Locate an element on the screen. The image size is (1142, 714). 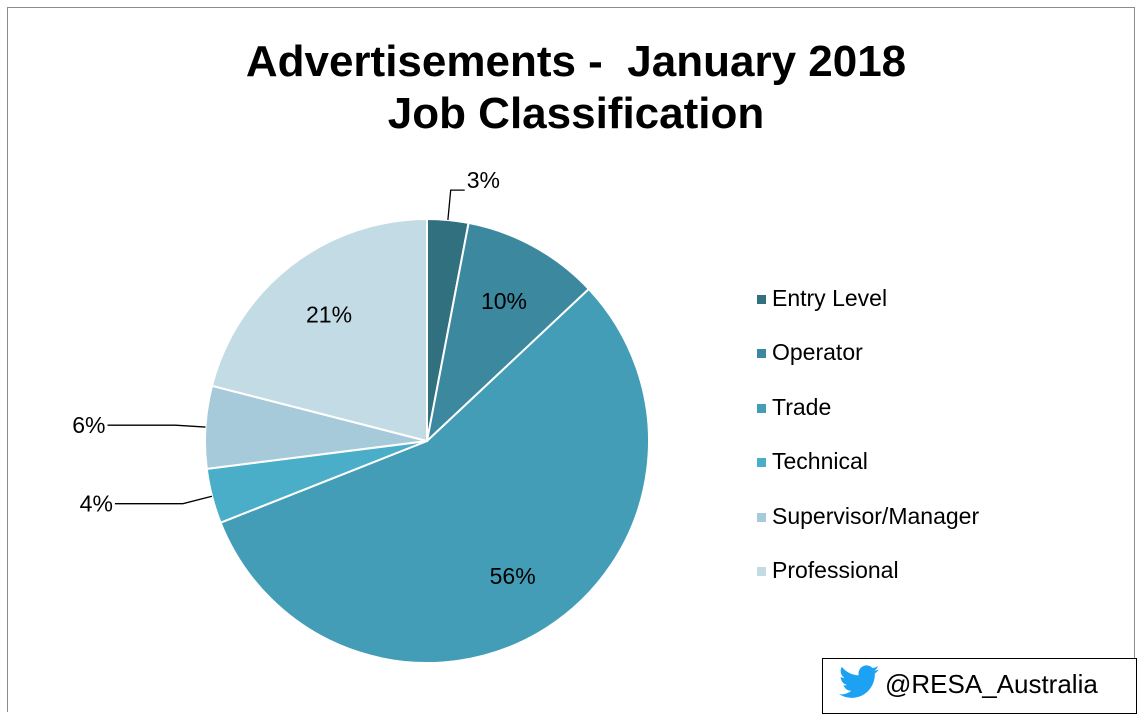
pie-slice-professional is located at coordinates (319, 330).